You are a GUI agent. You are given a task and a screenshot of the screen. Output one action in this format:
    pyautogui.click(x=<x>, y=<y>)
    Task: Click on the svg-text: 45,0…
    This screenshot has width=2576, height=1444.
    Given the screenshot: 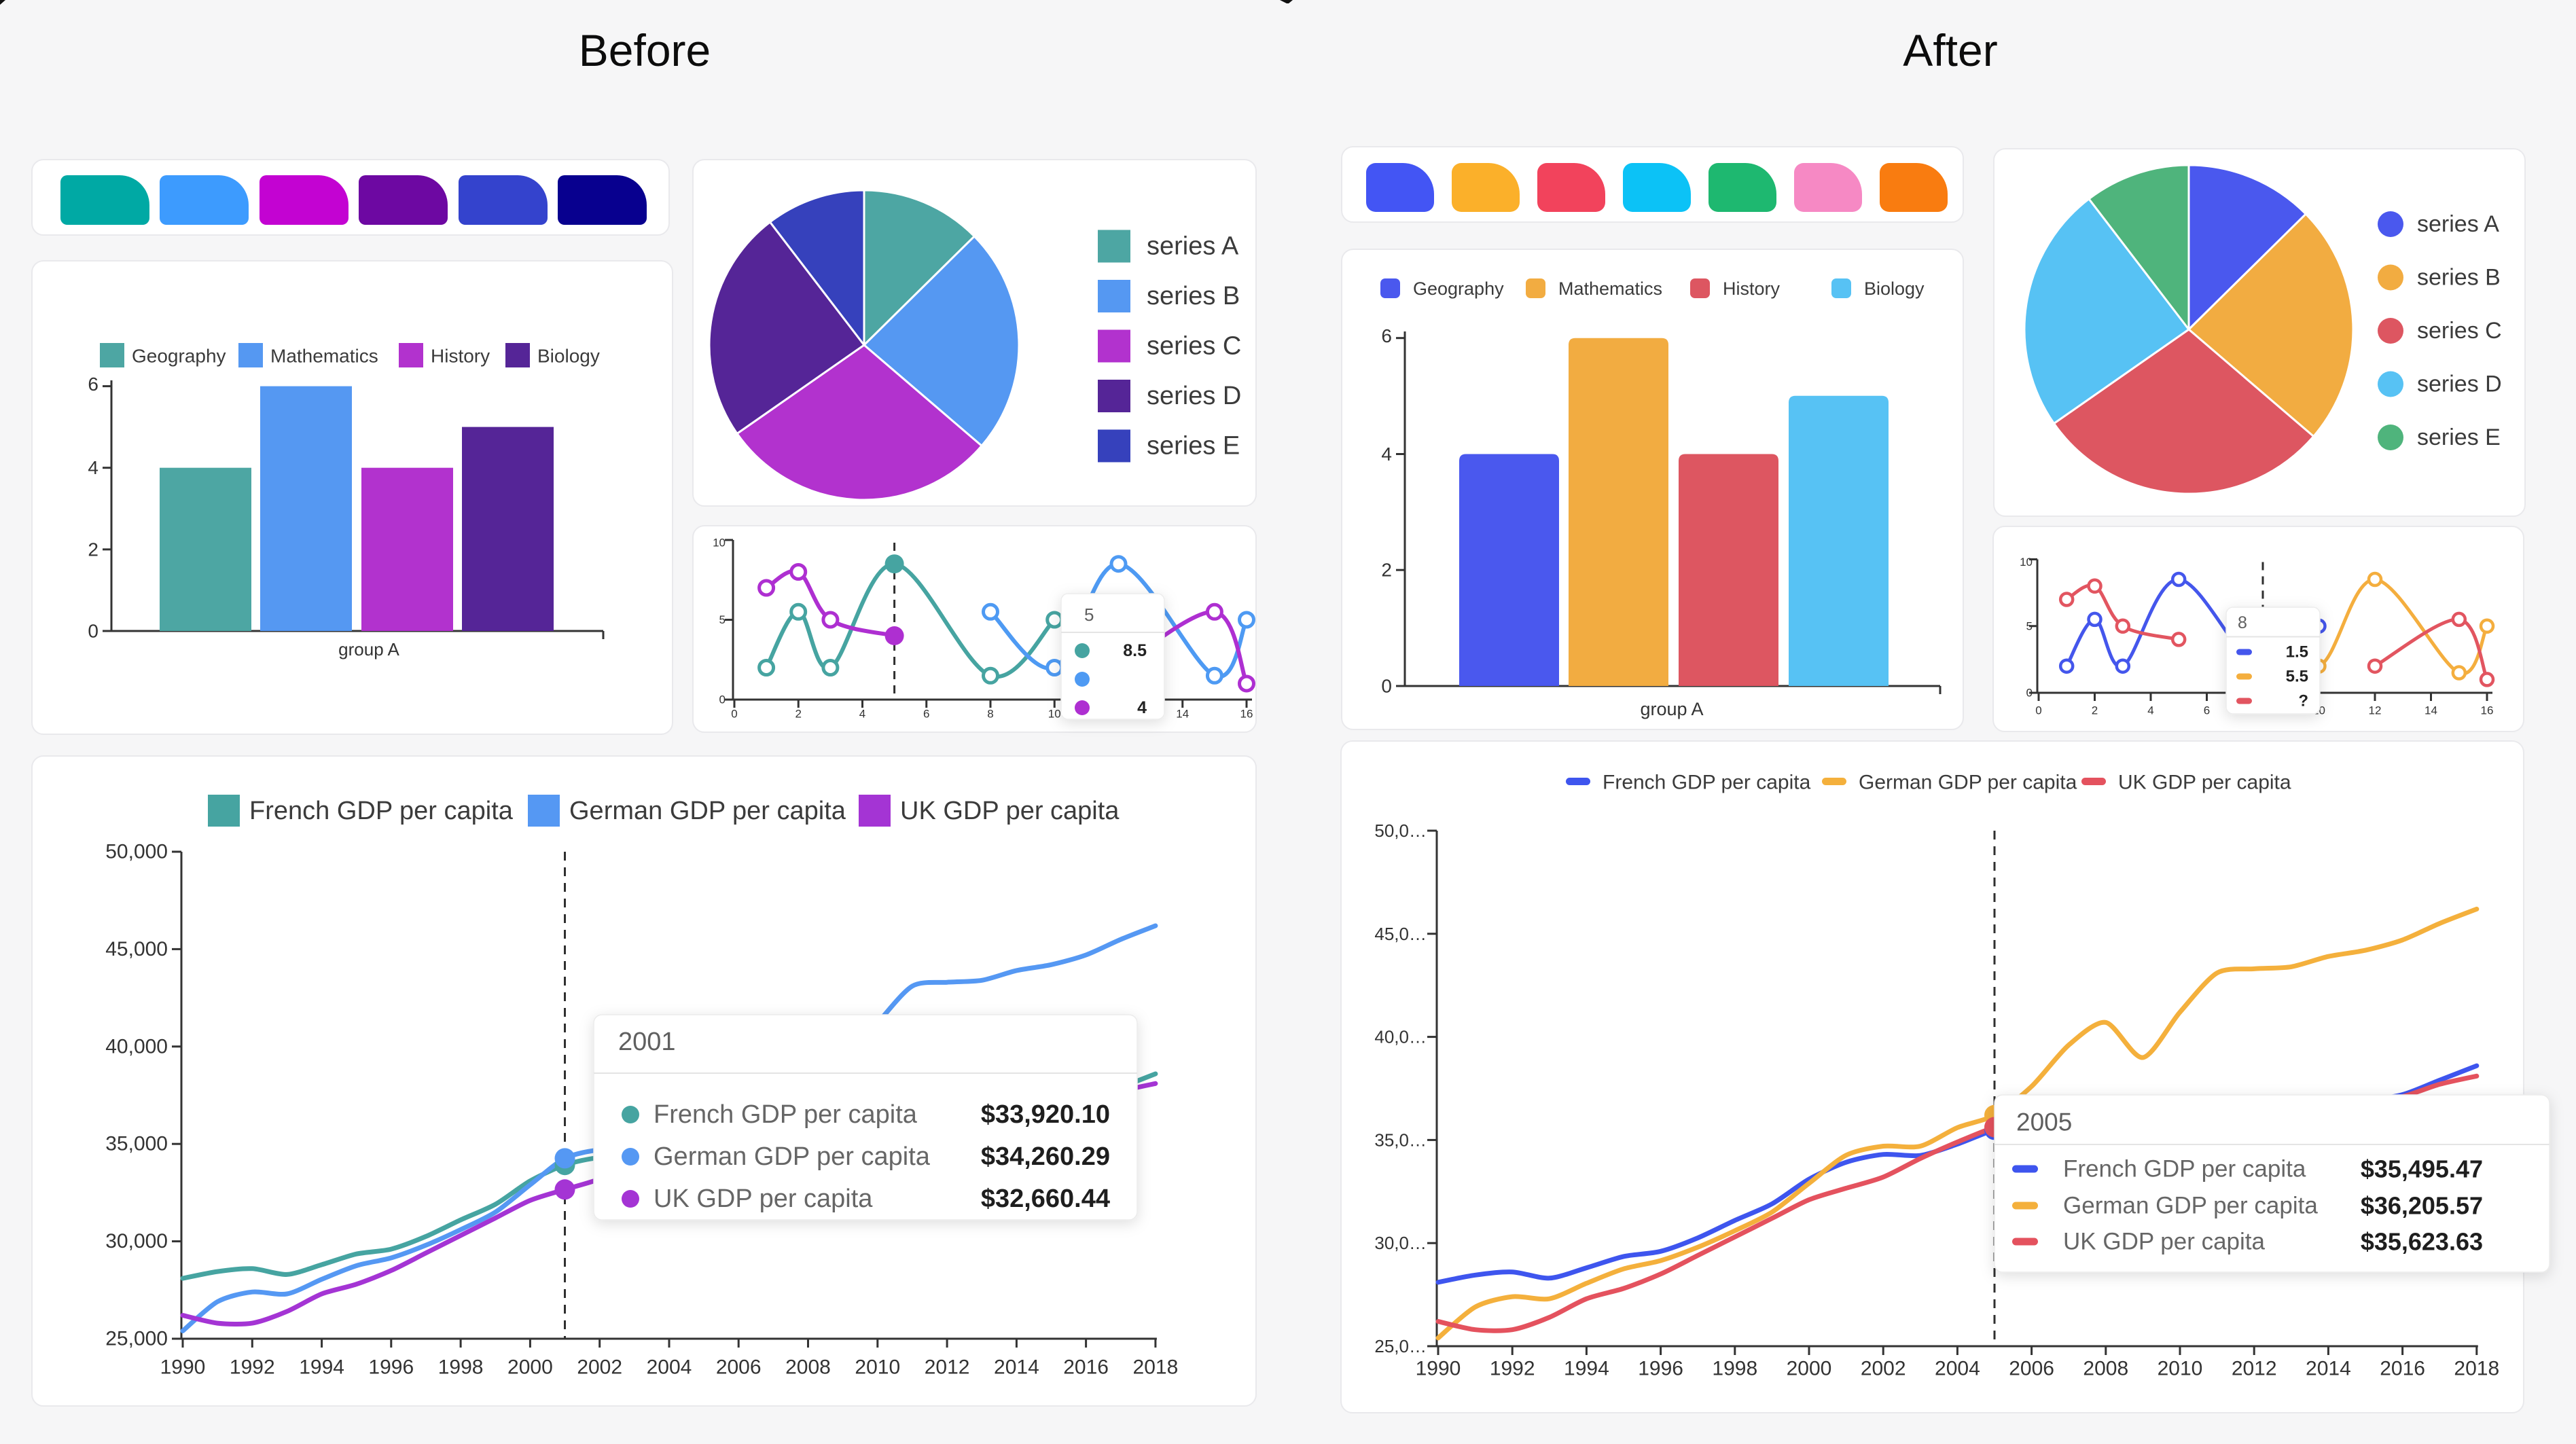 What is the action you would take?
    pyautogui.click(x=1400, y=934)
    